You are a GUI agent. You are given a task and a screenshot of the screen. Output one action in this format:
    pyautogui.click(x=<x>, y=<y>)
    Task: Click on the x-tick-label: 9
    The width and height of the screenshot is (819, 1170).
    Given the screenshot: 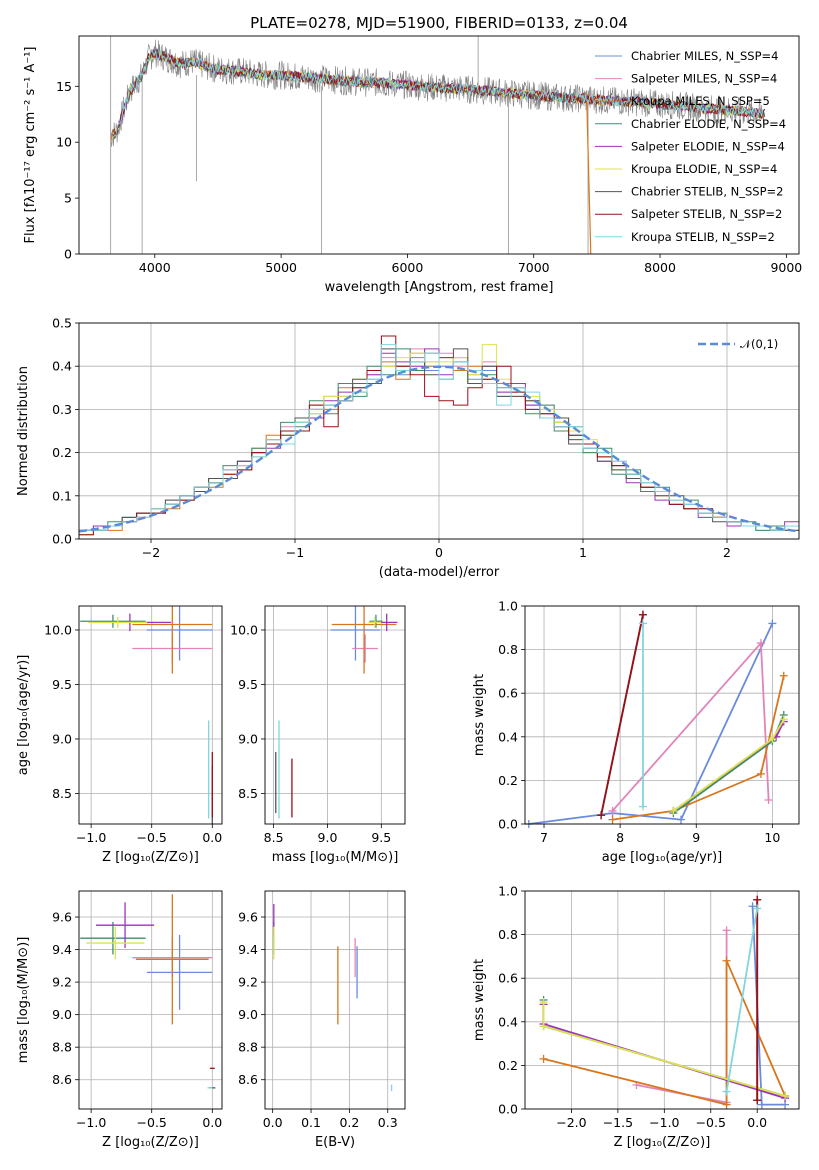 What is the action you would take?
    pyautogui.click(x=696, y=837)
    